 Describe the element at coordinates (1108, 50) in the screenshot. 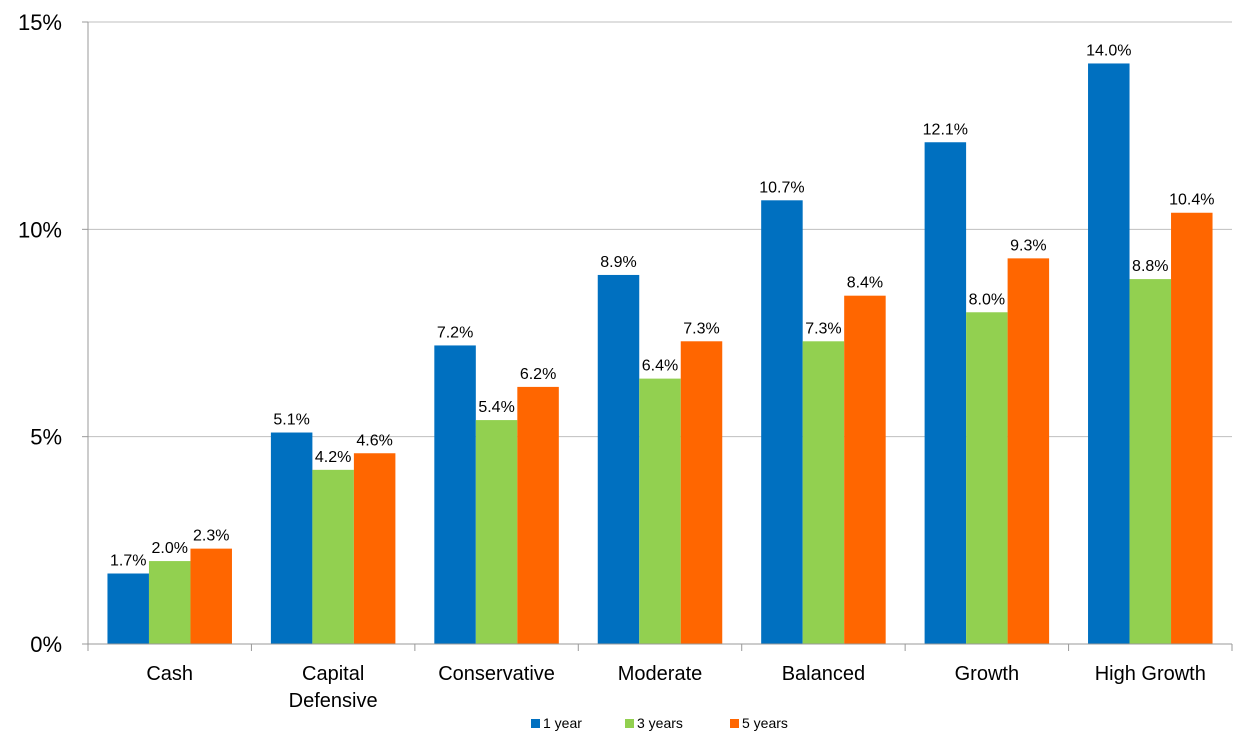

I see `data-label: 14.0%` at that location.